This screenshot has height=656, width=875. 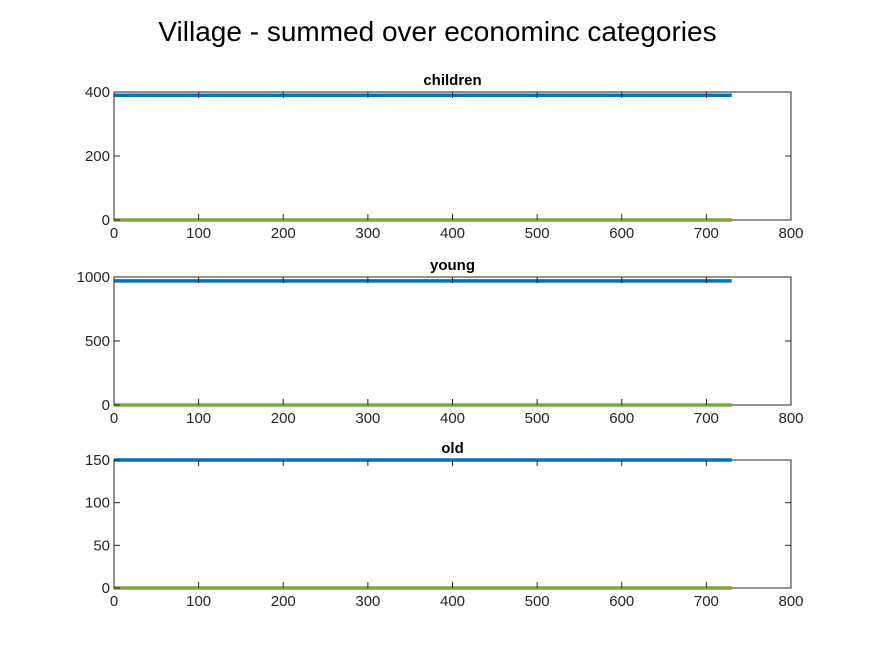 I want to click on y-tick-label: 400, so click(x=97, y=92).